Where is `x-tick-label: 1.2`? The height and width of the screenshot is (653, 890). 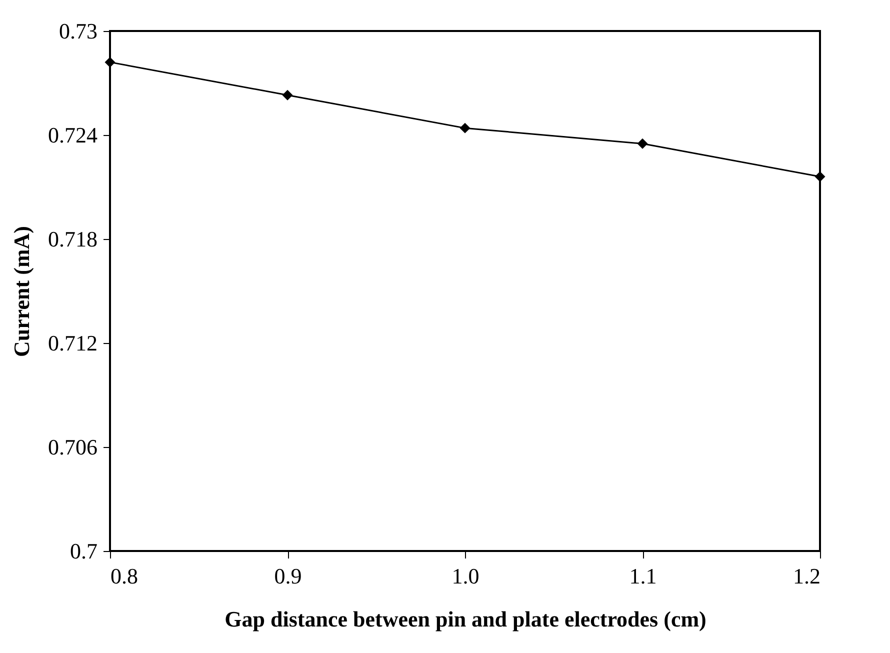 x-tick-label: 1.2 is located at coordinates (806, 576).